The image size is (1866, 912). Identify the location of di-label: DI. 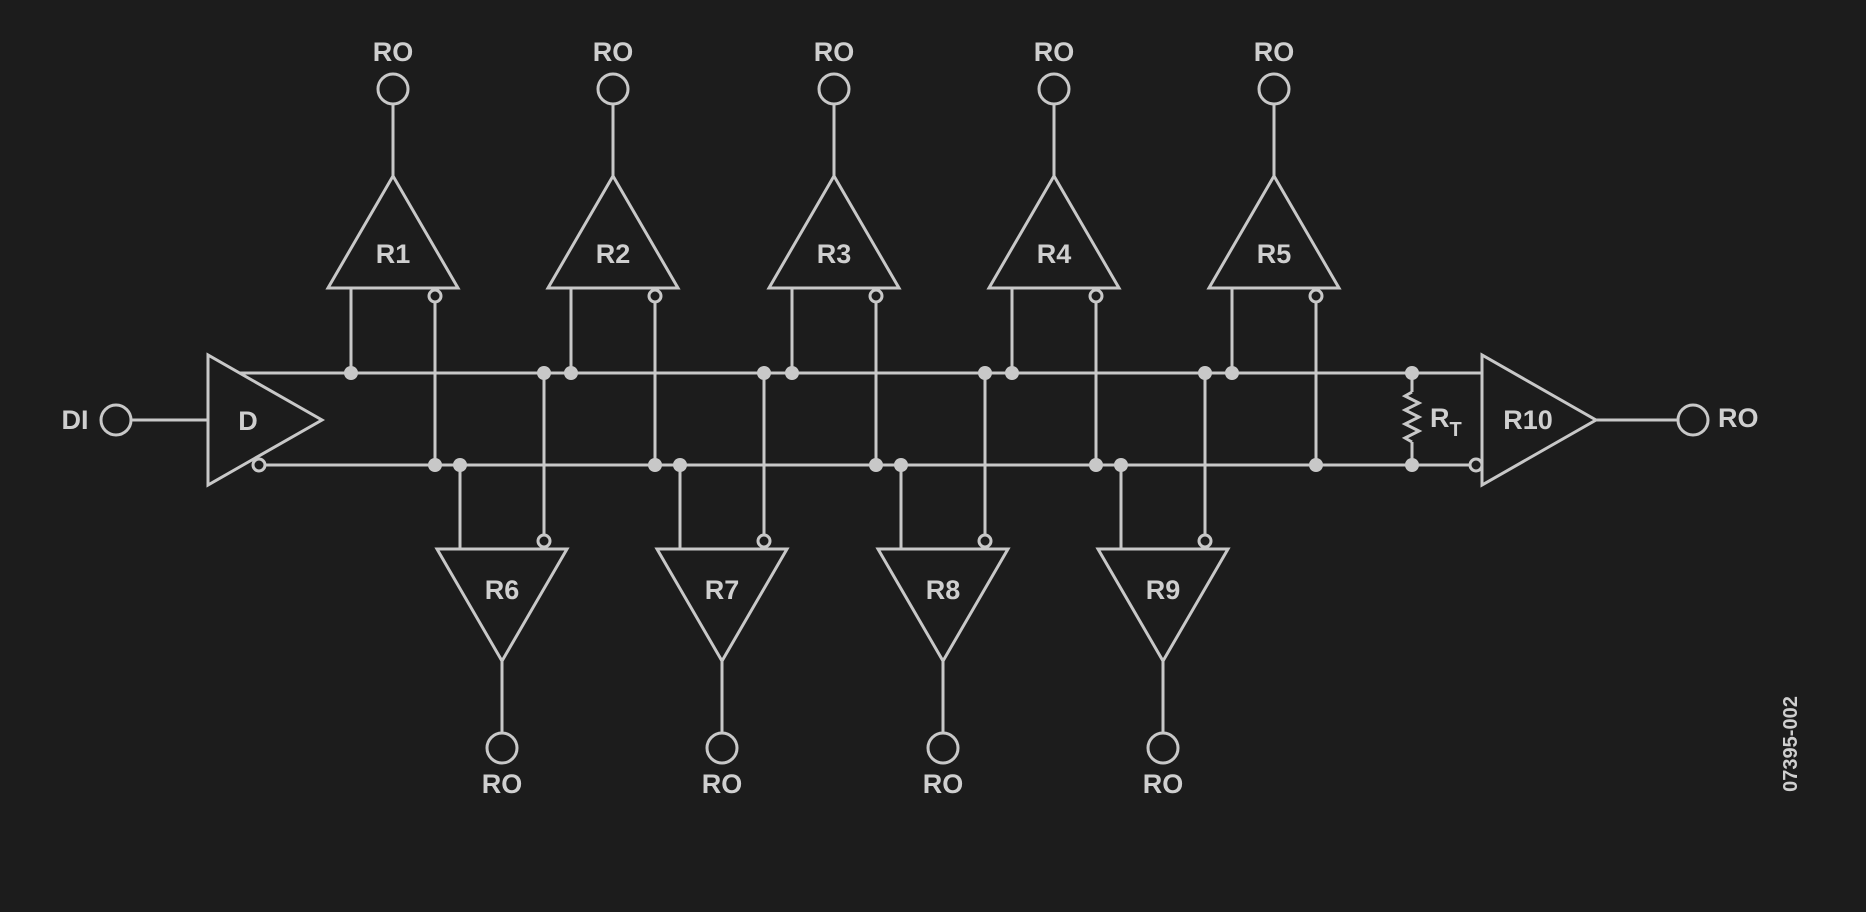
(75, 420).